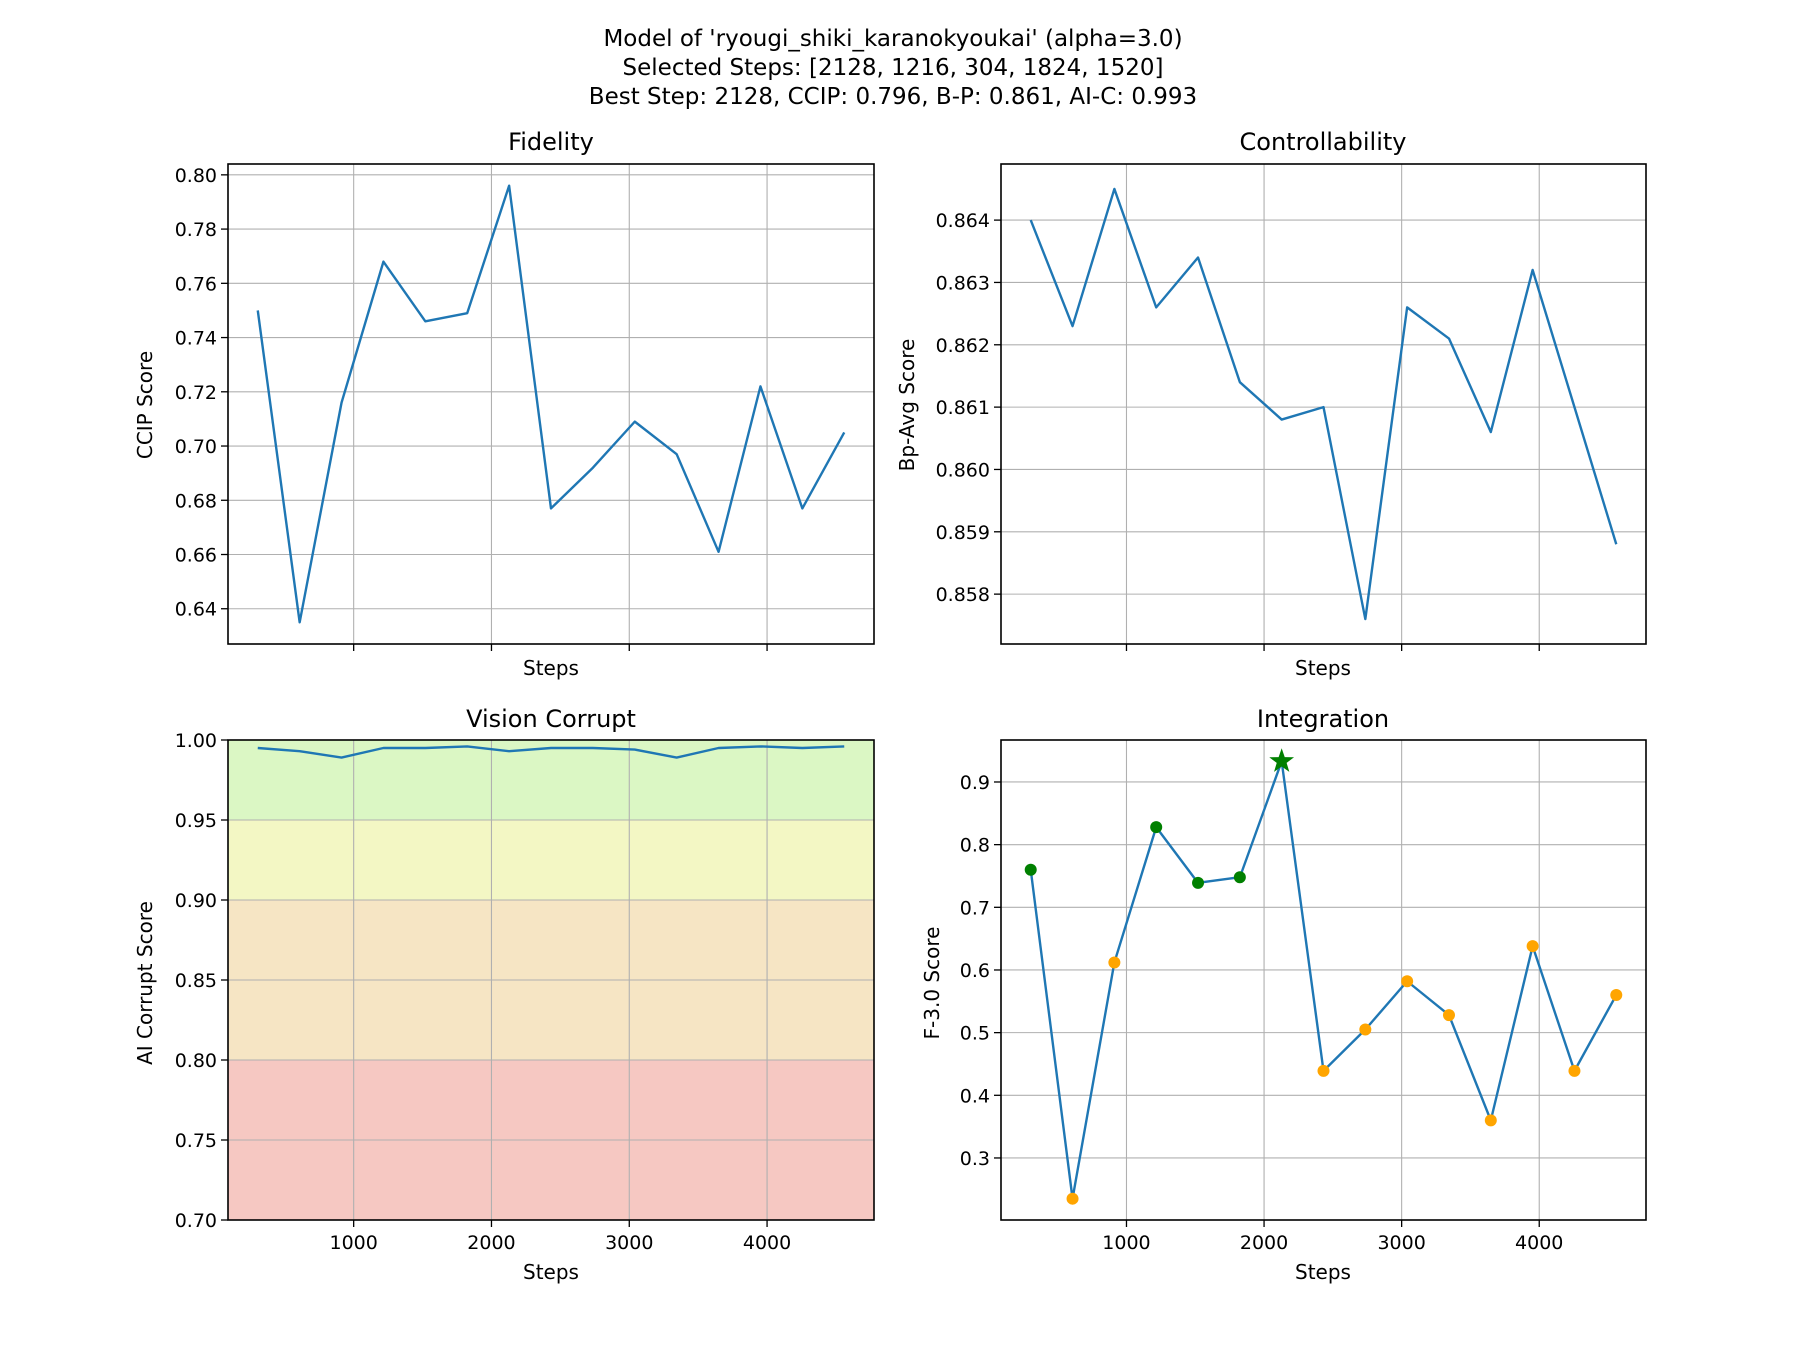 The width and height of the screenshot is (1800, 1350). What do you see at coordinates (145, 405) in the screenshot?
I see `fidelity-y-axis-label: CCIP Score` at bounding box center [145, 405].